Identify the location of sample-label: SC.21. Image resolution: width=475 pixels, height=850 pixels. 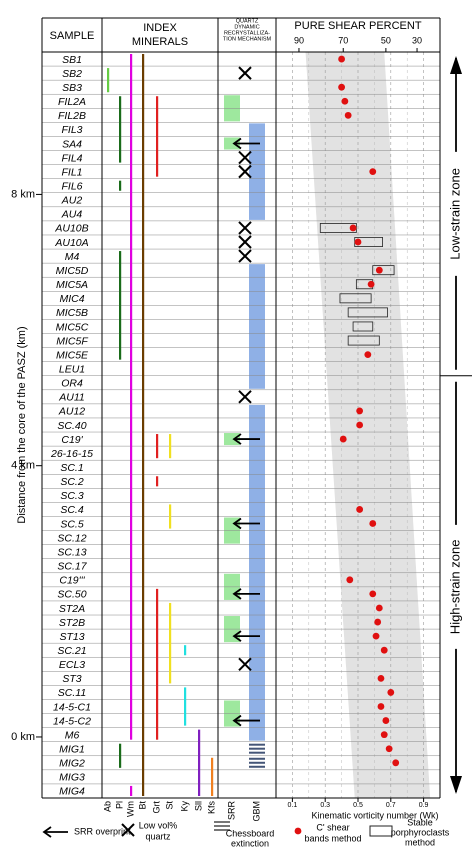
(71, 651).